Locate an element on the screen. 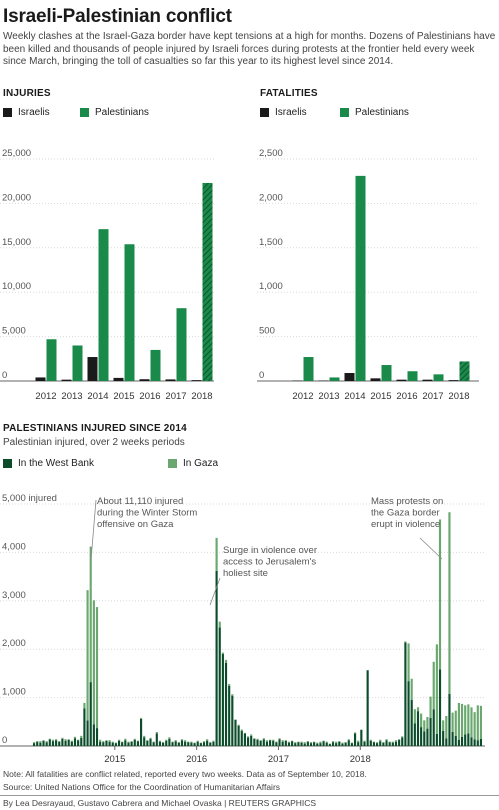 The height and width of the screenshot is (810, 499). annotation-line: erupt in violence is located at coordinates (405, 524).